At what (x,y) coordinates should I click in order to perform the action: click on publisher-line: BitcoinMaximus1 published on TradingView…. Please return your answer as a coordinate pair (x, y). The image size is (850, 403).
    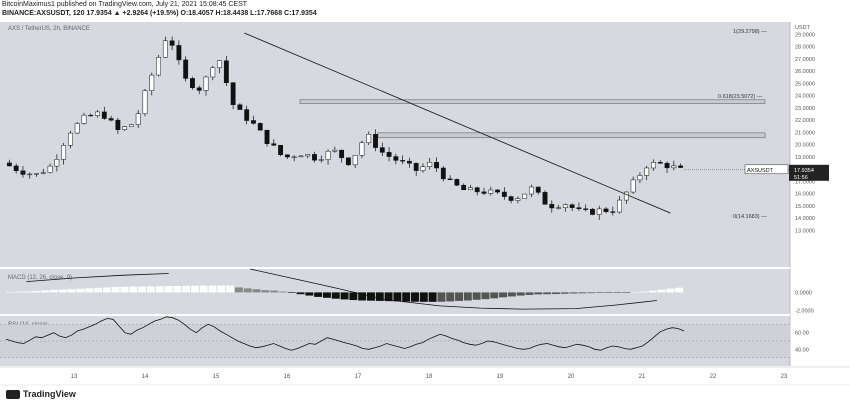
    Looking at the image, I should click on (125, 4).